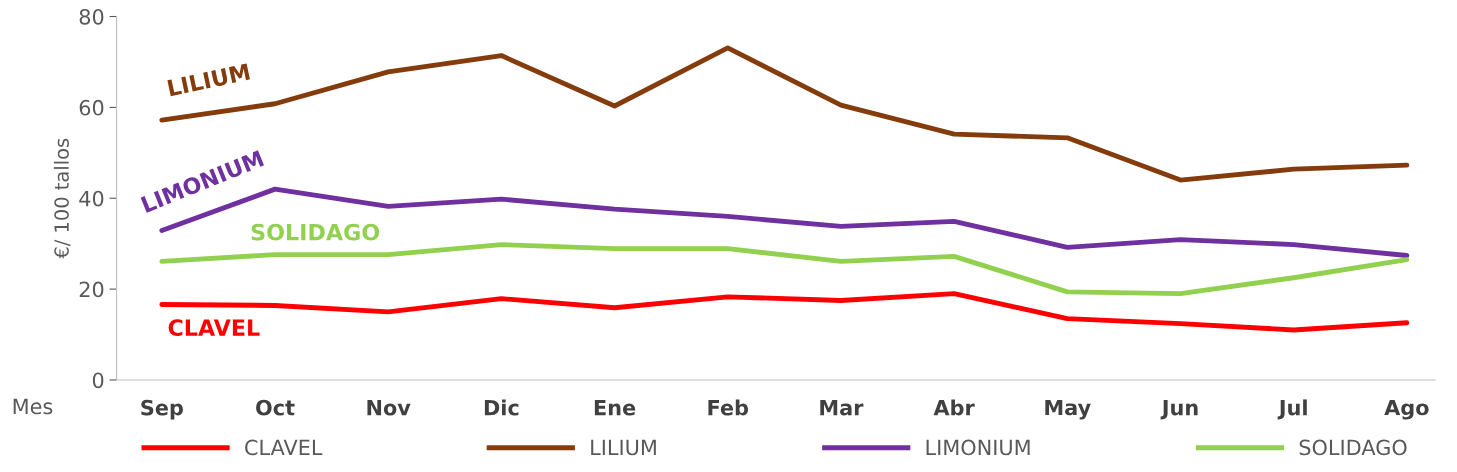  I want to click on y-axis-title: €/ 100 tallos, so click(62, 198).